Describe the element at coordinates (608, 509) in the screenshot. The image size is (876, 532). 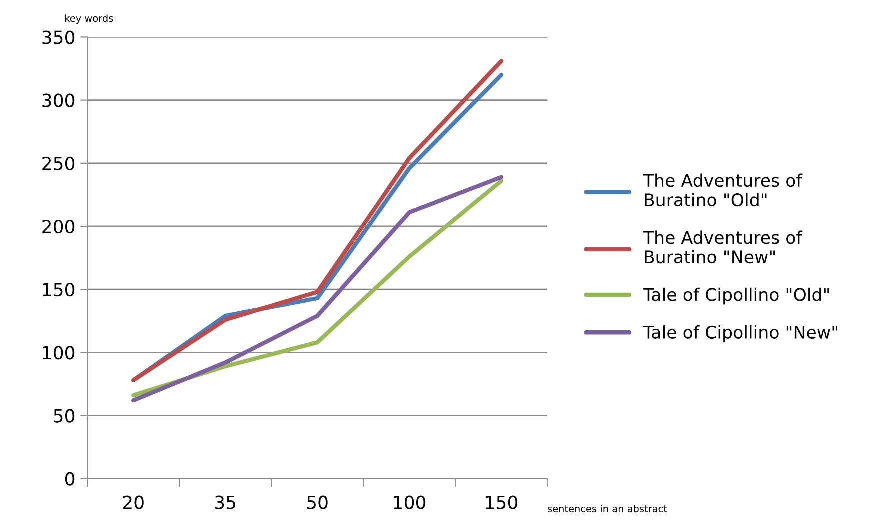
I see `x-axis-title: sentences in an abstract` at that location.